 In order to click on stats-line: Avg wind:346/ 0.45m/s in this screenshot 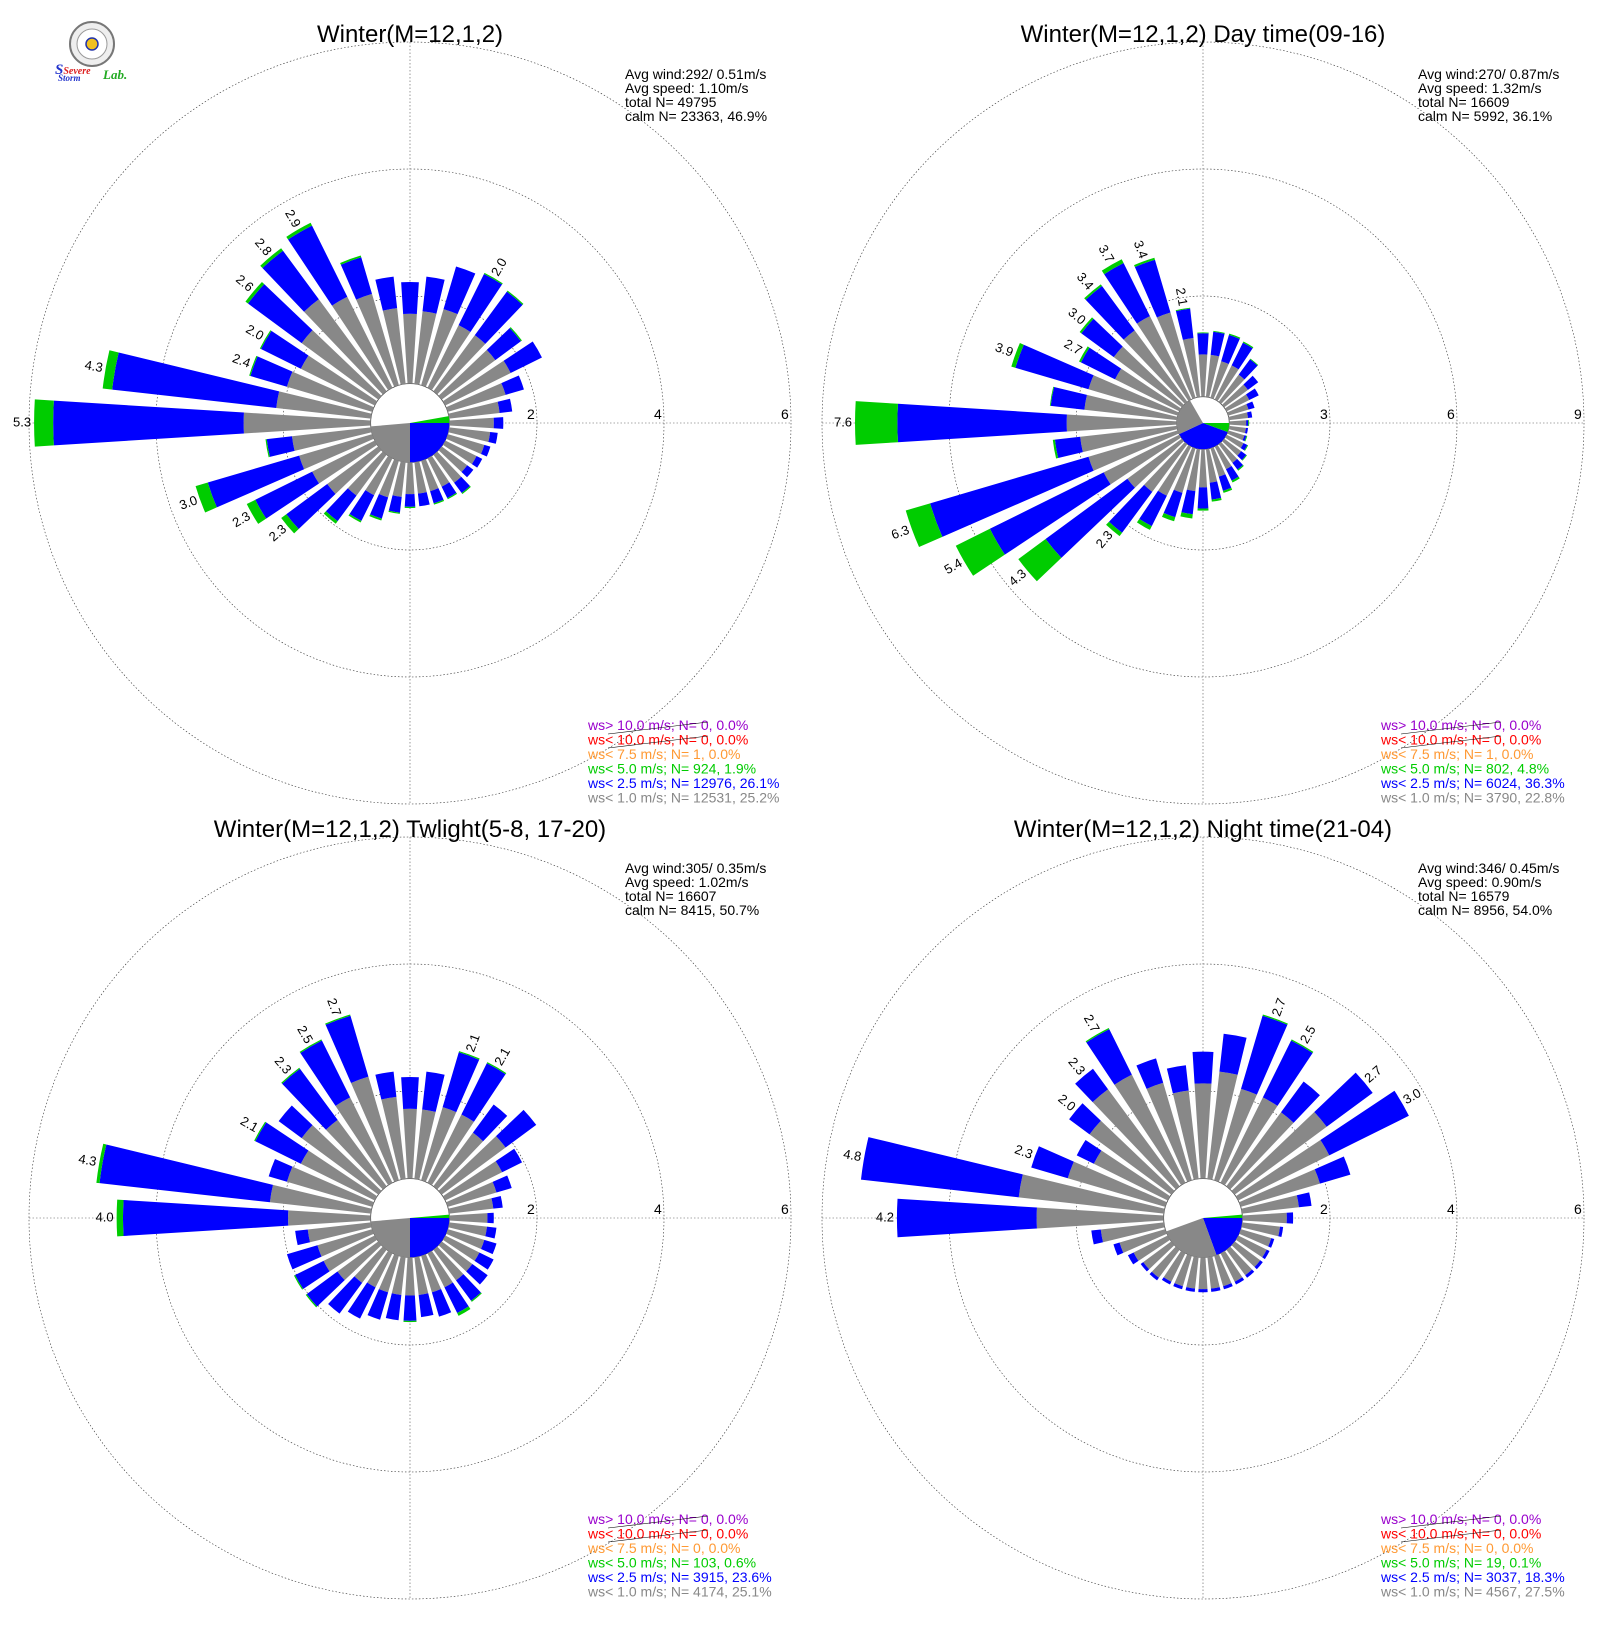, I will do `click(1488, 868)`.